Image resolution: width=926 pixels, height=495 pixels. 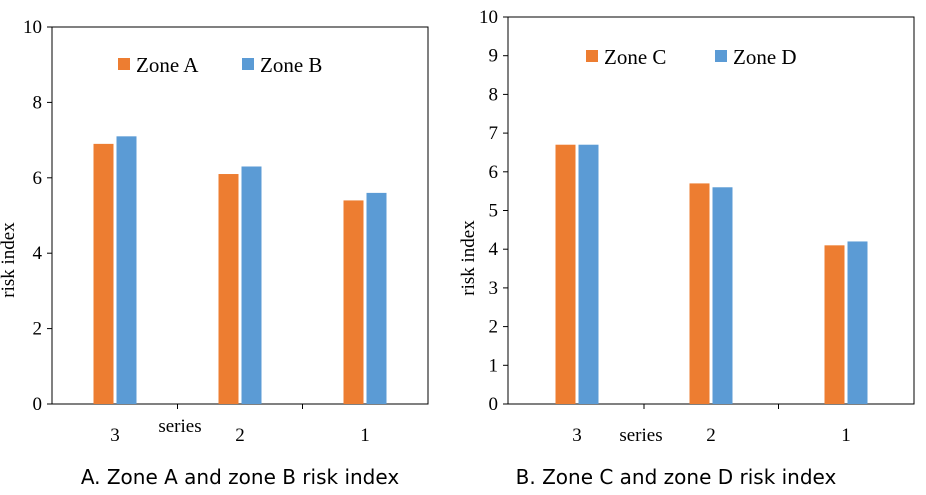 I want to click on y-tick-label: 3, so click(x=494, y=288).